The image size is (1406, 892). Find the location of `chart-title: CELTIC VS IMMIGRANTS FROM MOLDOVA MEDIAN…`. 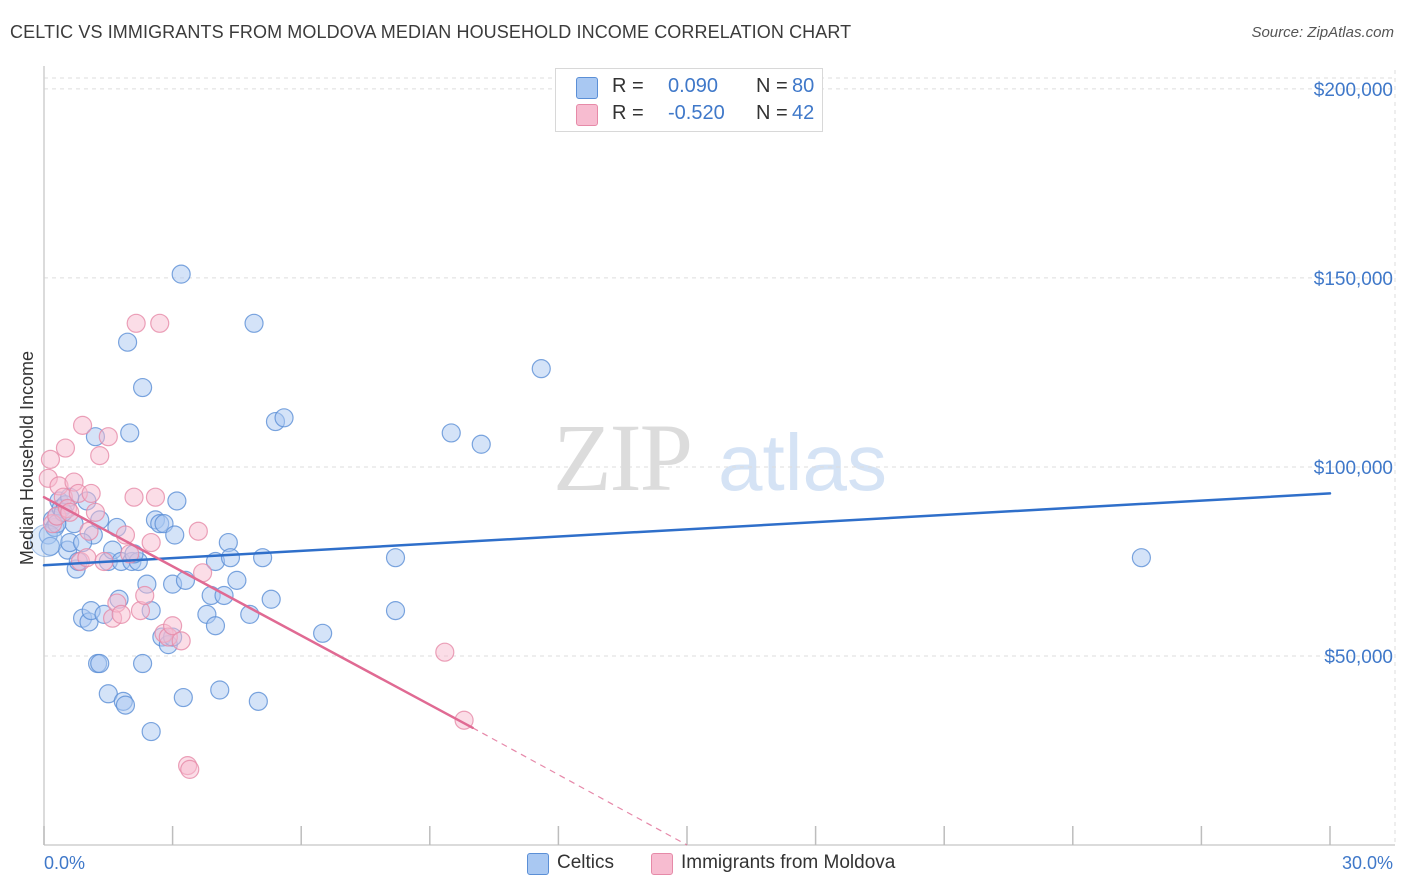

chart-title: CELTIC VS IMMIGRANTS FROM MOLDOVA MEDIAN… is located at coordinates (431, 32).